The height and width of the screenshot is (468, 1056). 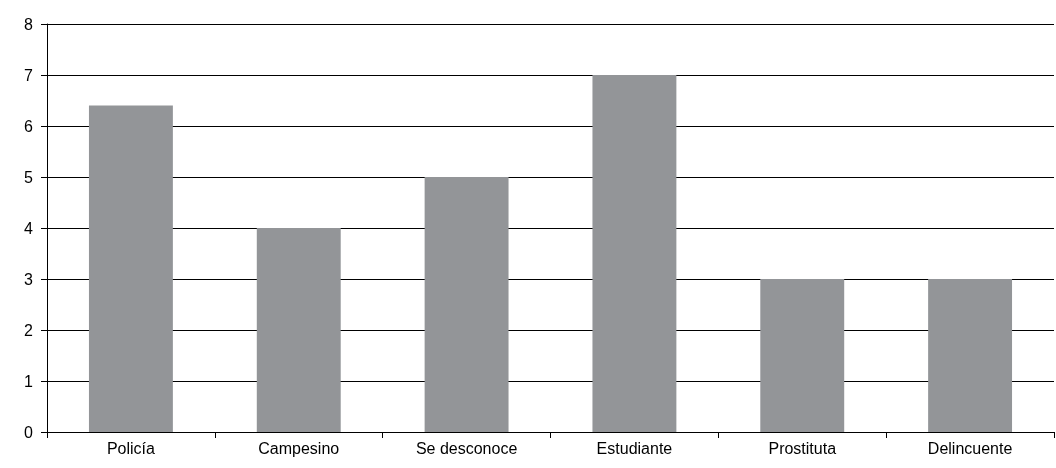 I want to click on x-tick-label: Policía, so click(x=131, y=448).